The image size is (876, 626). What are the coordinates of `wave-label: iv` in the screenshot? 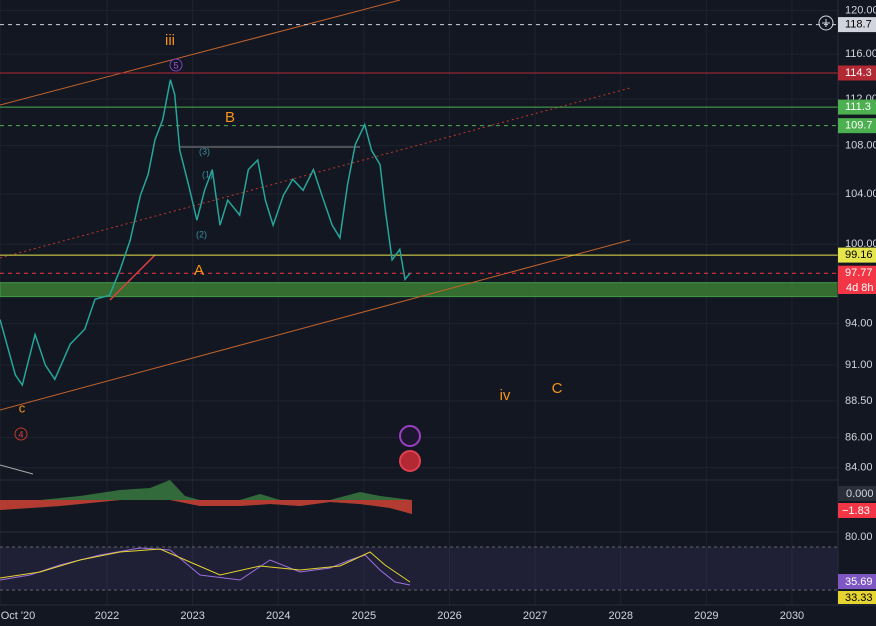 It's located at (505, 395).